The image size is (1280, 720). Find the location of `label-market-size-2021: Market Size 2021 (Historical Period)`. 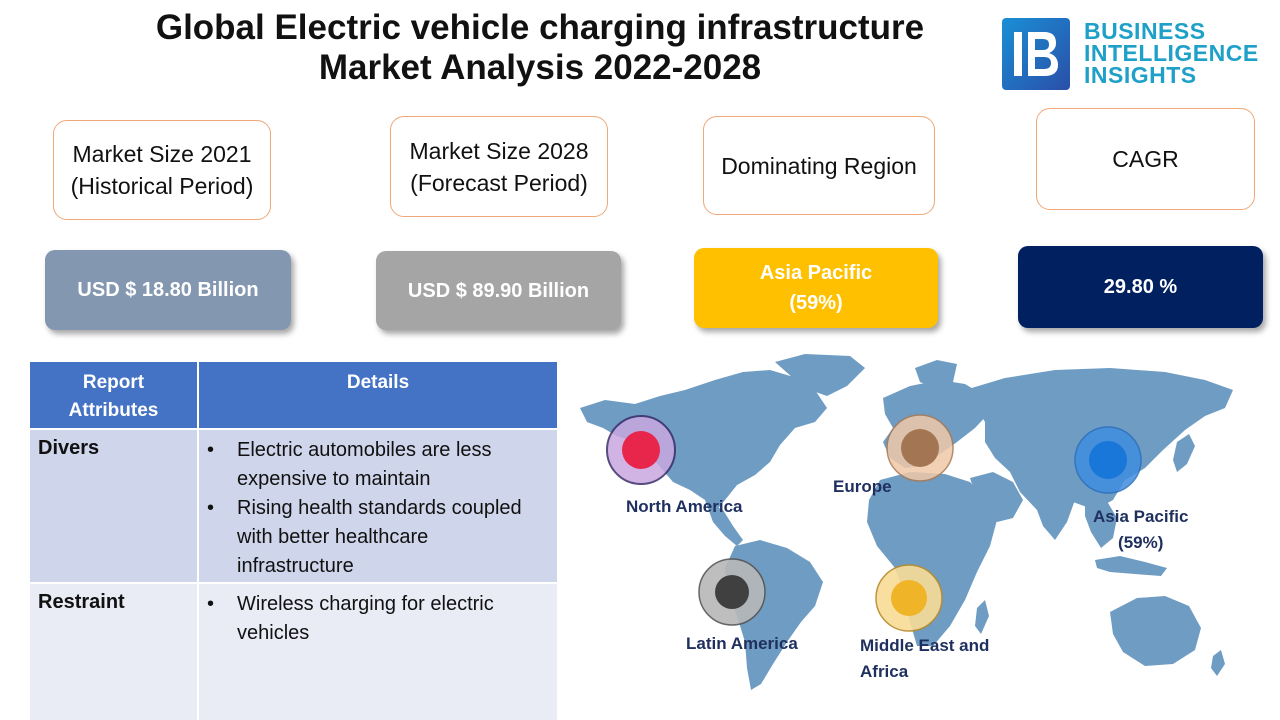

label-market-size-2021: Market Size 2021 (Historical Period) is located at coordinates (162, 170).